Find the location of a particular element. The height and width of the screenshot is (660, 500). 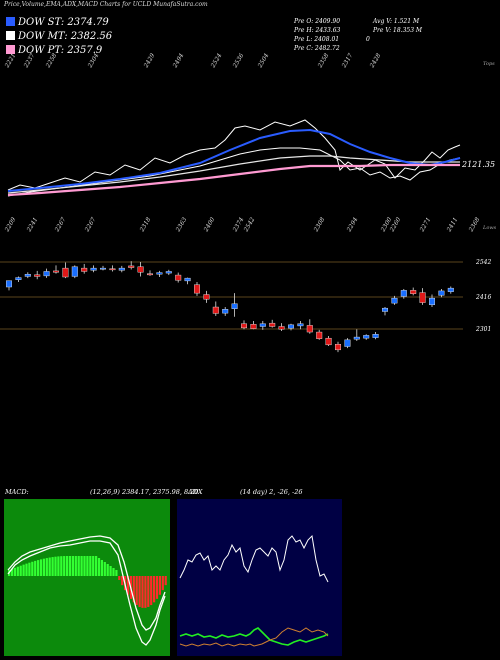

bottom-tick-label: 2368 is located at coordinates (474, 225).